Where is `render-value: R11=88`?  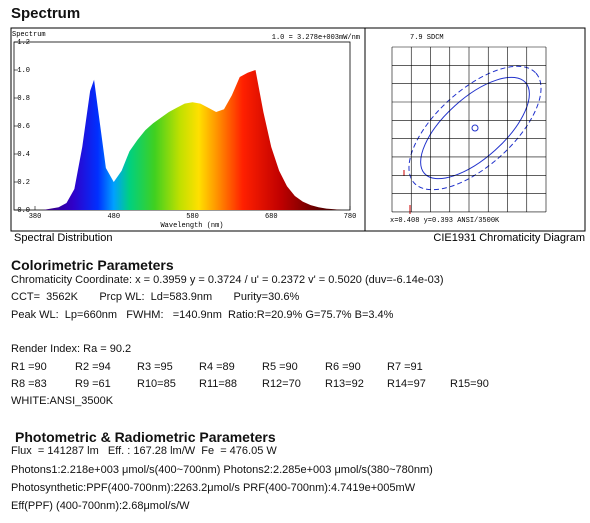
render-value: R11=88 is located at coordinates (218, 384).